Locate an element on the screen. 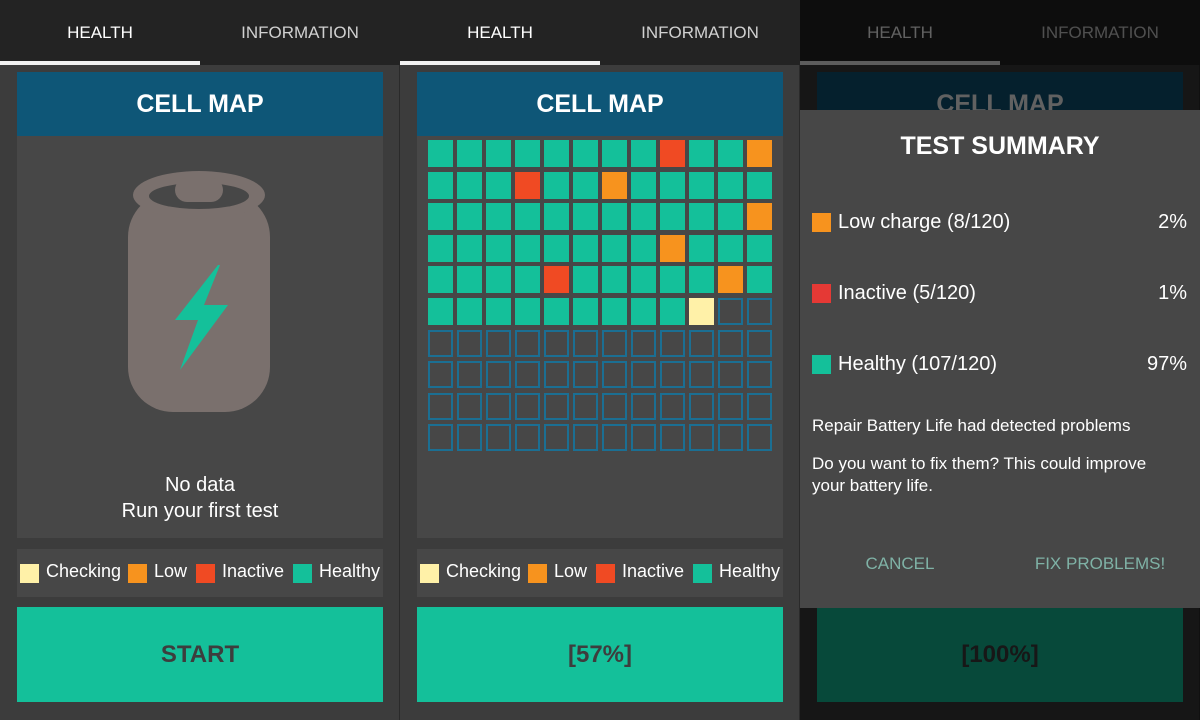  legend-label: Checking is located at coordinates (484, 571).